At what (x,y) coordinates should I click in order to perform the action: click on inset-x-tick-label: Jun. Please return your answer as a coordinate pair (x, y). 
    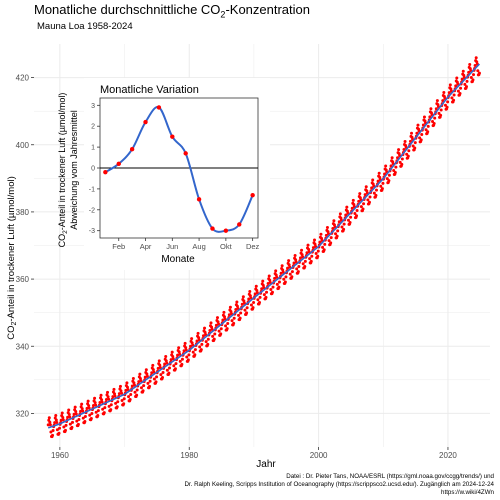
    Looking at the image, I should click on (172, 246).